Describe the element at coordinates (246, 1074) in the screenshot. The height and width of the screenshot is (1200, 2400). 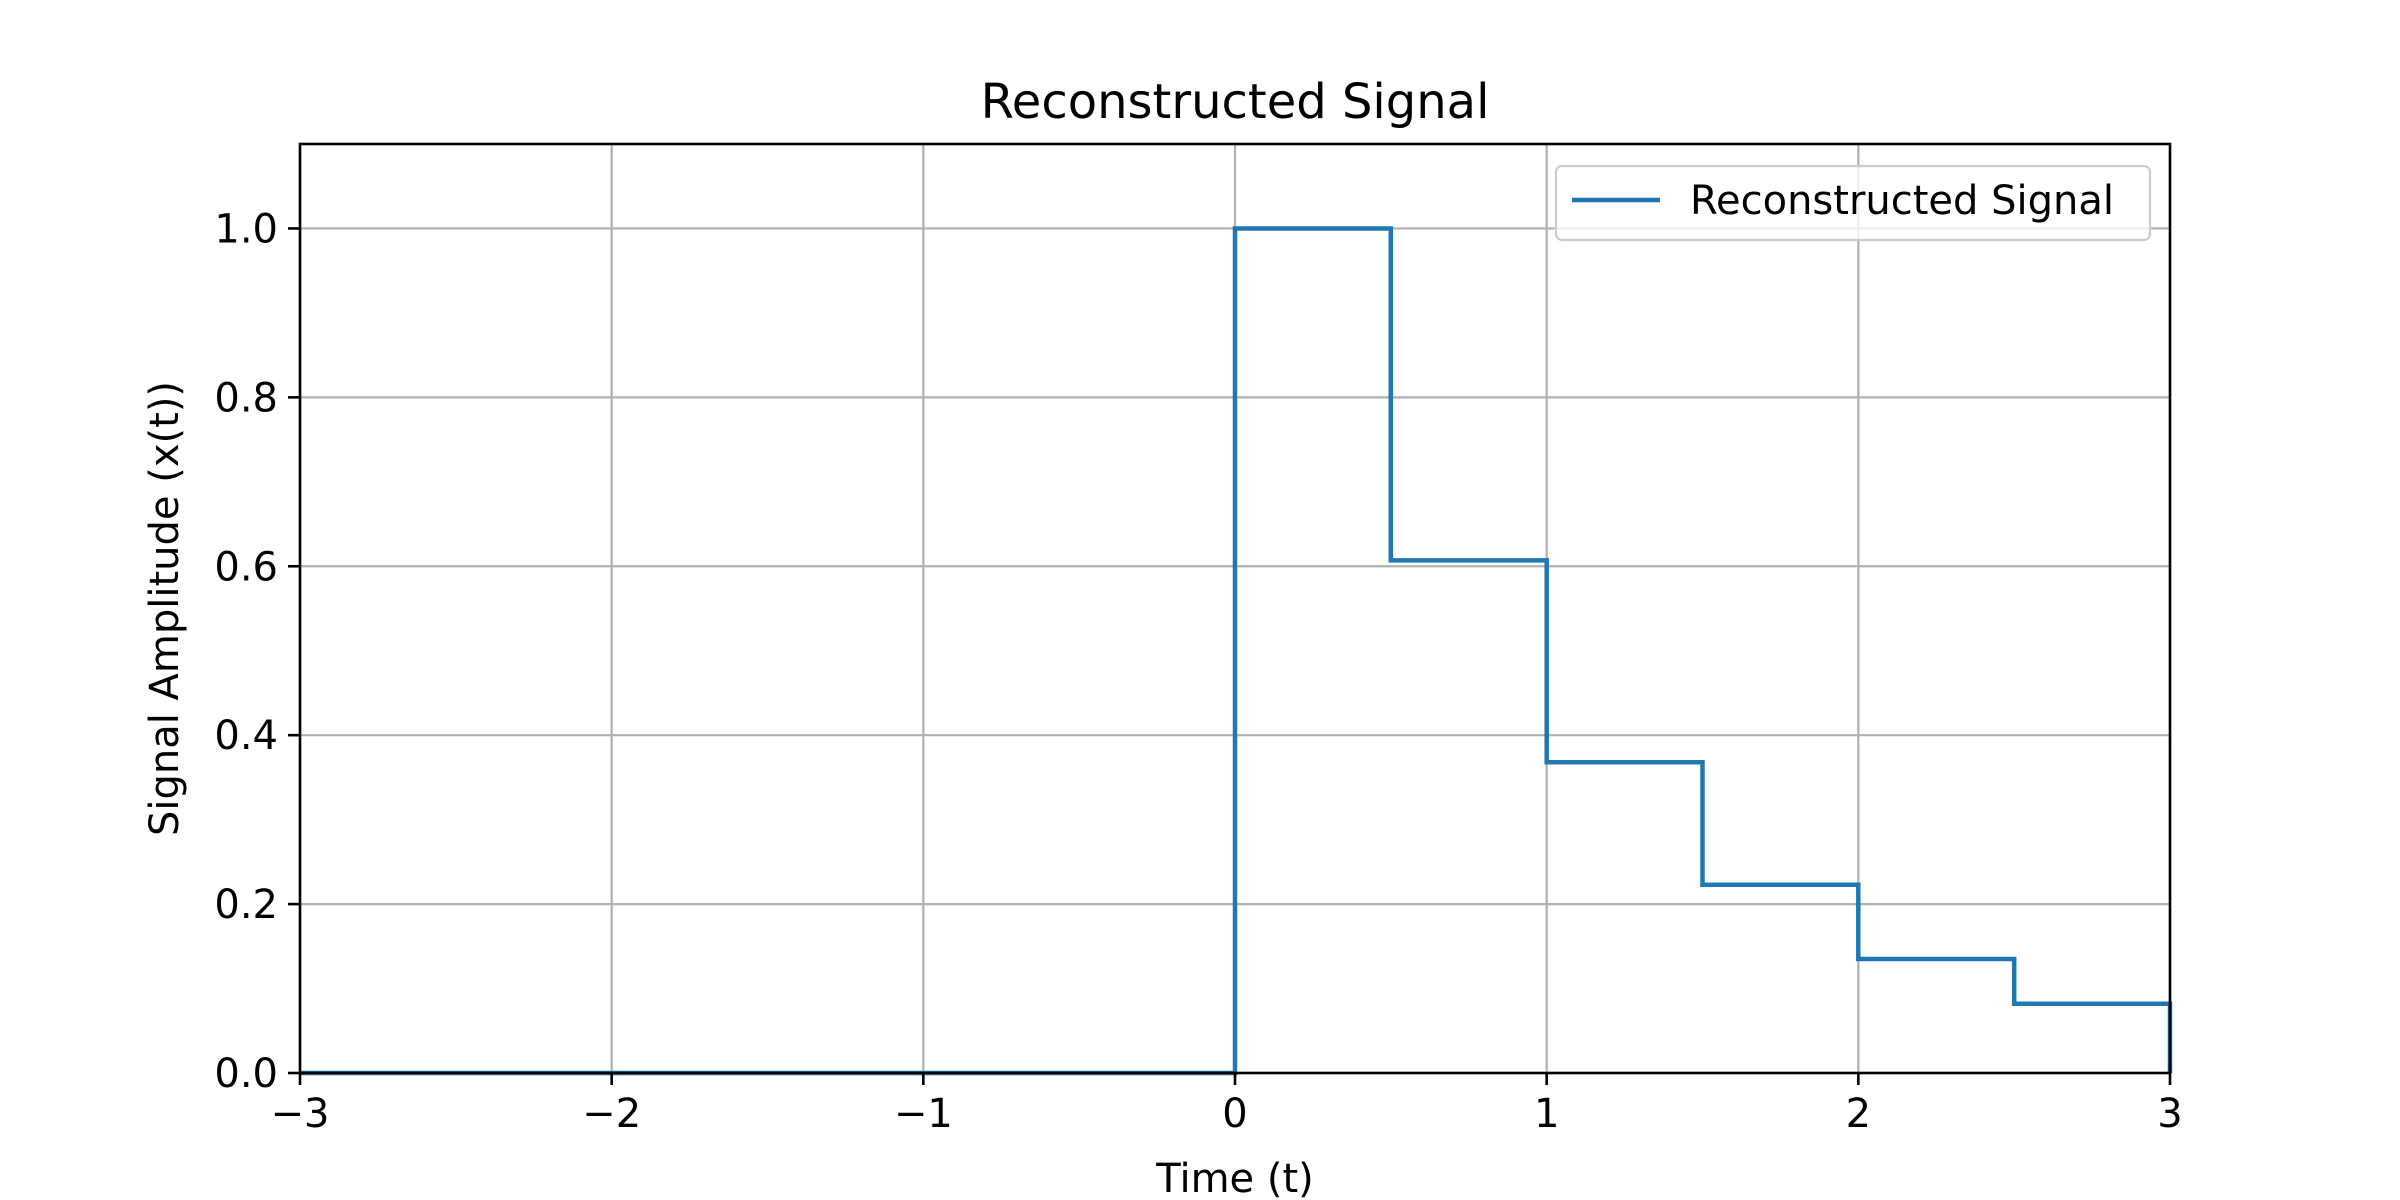
I see `y-tick-label: 0.0` at that location.